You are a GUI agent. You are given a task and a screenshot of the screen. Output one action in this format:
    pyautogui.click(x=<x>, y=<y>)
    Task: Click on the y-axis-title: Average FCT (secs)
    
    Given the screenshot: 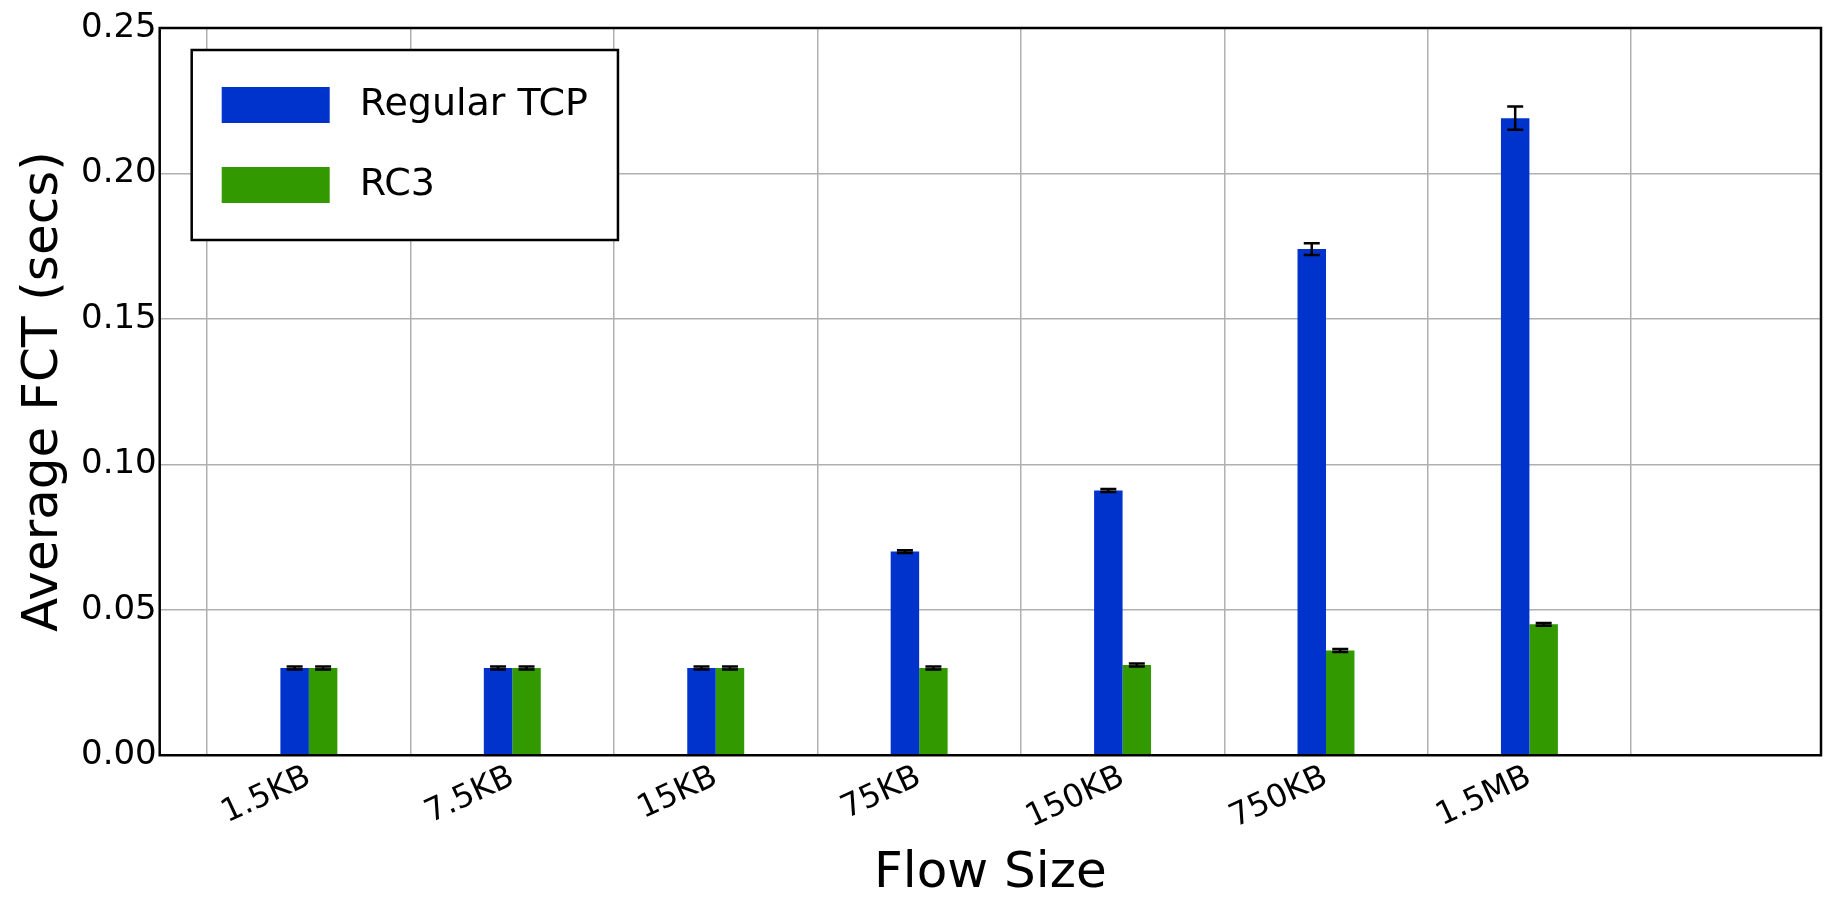 What is the action you would take?
    pyautogui.click(x=39, y=391)
    